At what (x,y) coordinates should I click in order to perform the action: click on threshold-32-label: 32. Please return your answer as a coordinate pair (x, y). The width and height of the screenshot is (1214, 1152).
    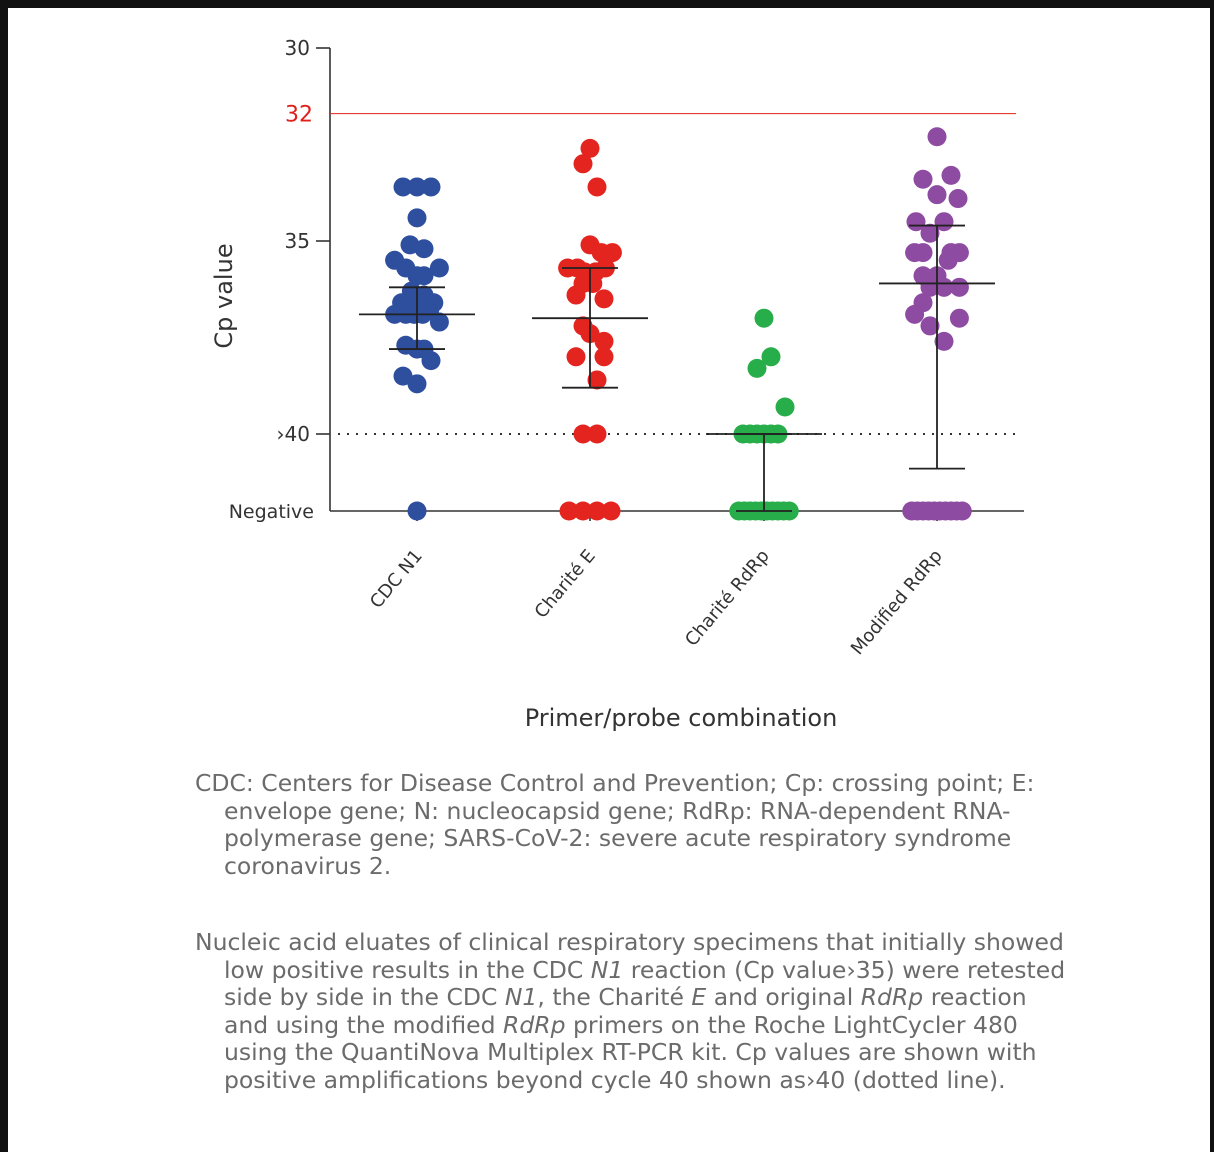
    Looking at the image, I should click on (299, 115).